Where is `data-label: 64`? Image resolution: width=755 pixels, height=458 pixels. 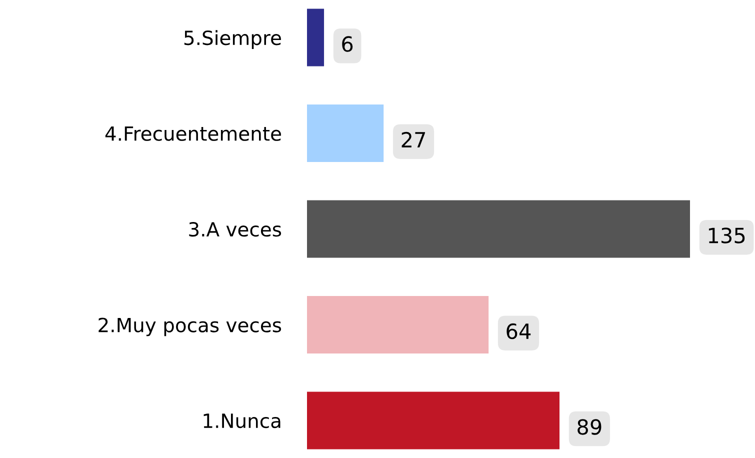 data-label: 64 is located at coordinates (518, 331).